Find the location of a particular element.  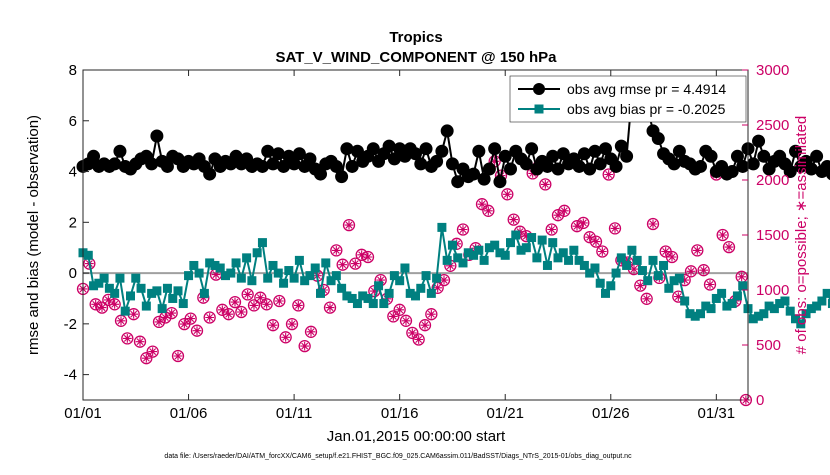

y-tick-label: 6 is located at coordinates (73, 121).